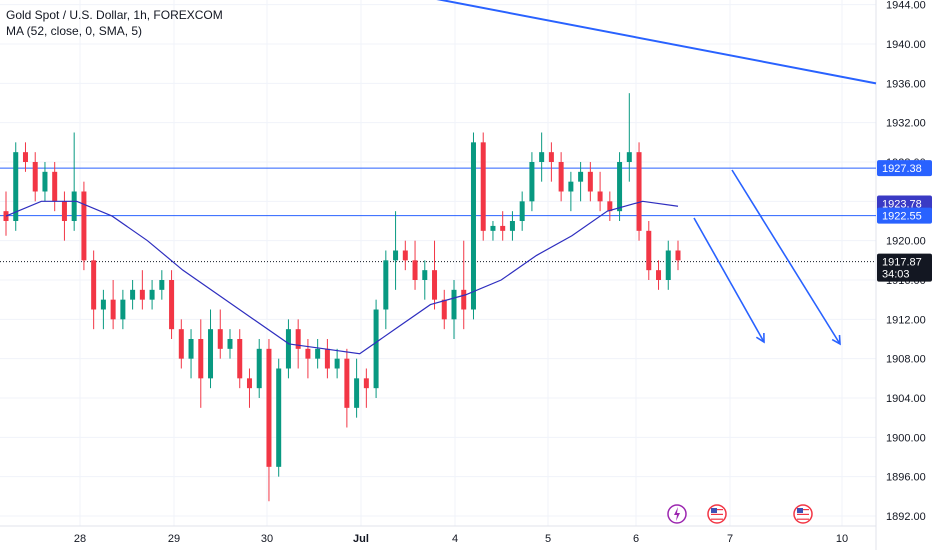 This screenshot has width=932, height=550. Describe the element at coordinates (906, 84) in the screenshot. I see `price-tick-label: 1936.00` at that location.